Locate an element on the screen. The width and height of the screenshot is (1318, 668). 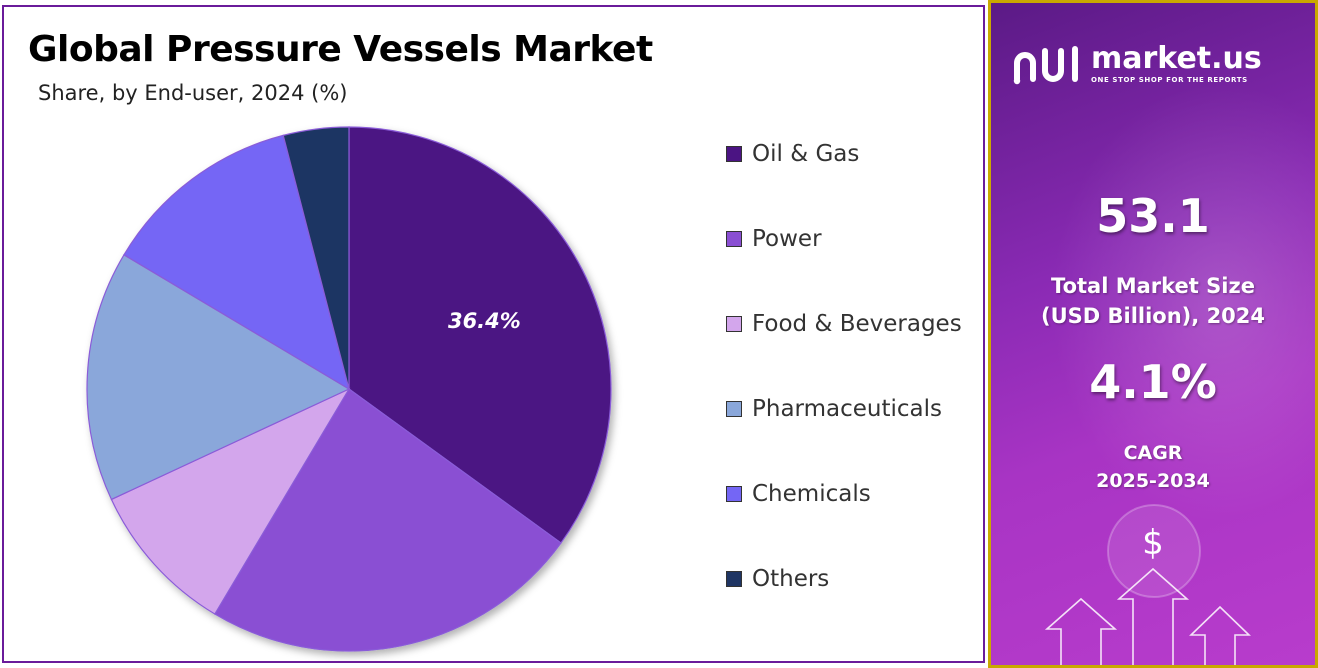
growth-arrows-icon is located at coordinates (1147, 616).